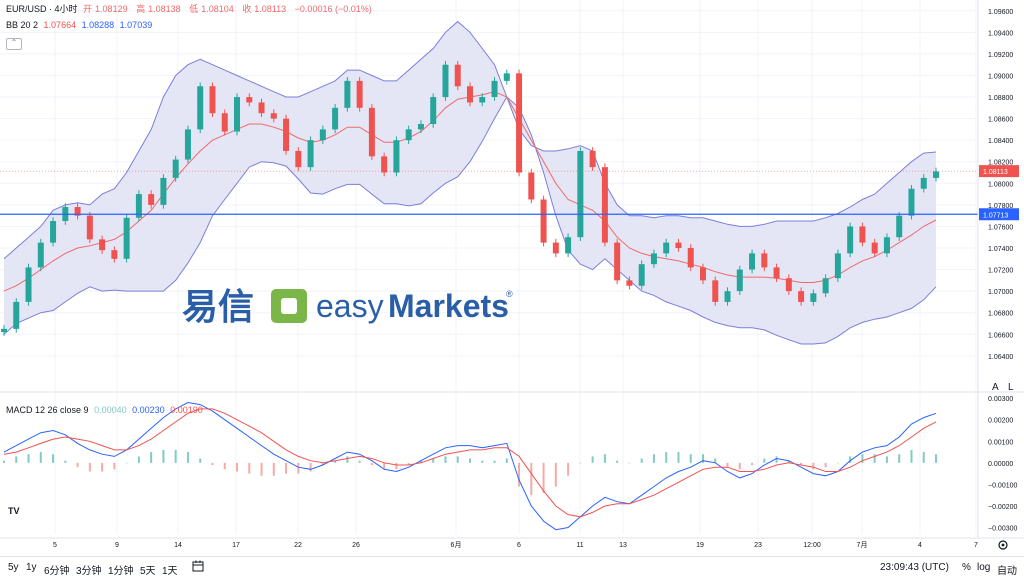 This screenshot has height=578, width=1024. What do you see at coordinates (489, 192) in the screenshot?
I see `horizontal-line` at bounding box center [489, 192].